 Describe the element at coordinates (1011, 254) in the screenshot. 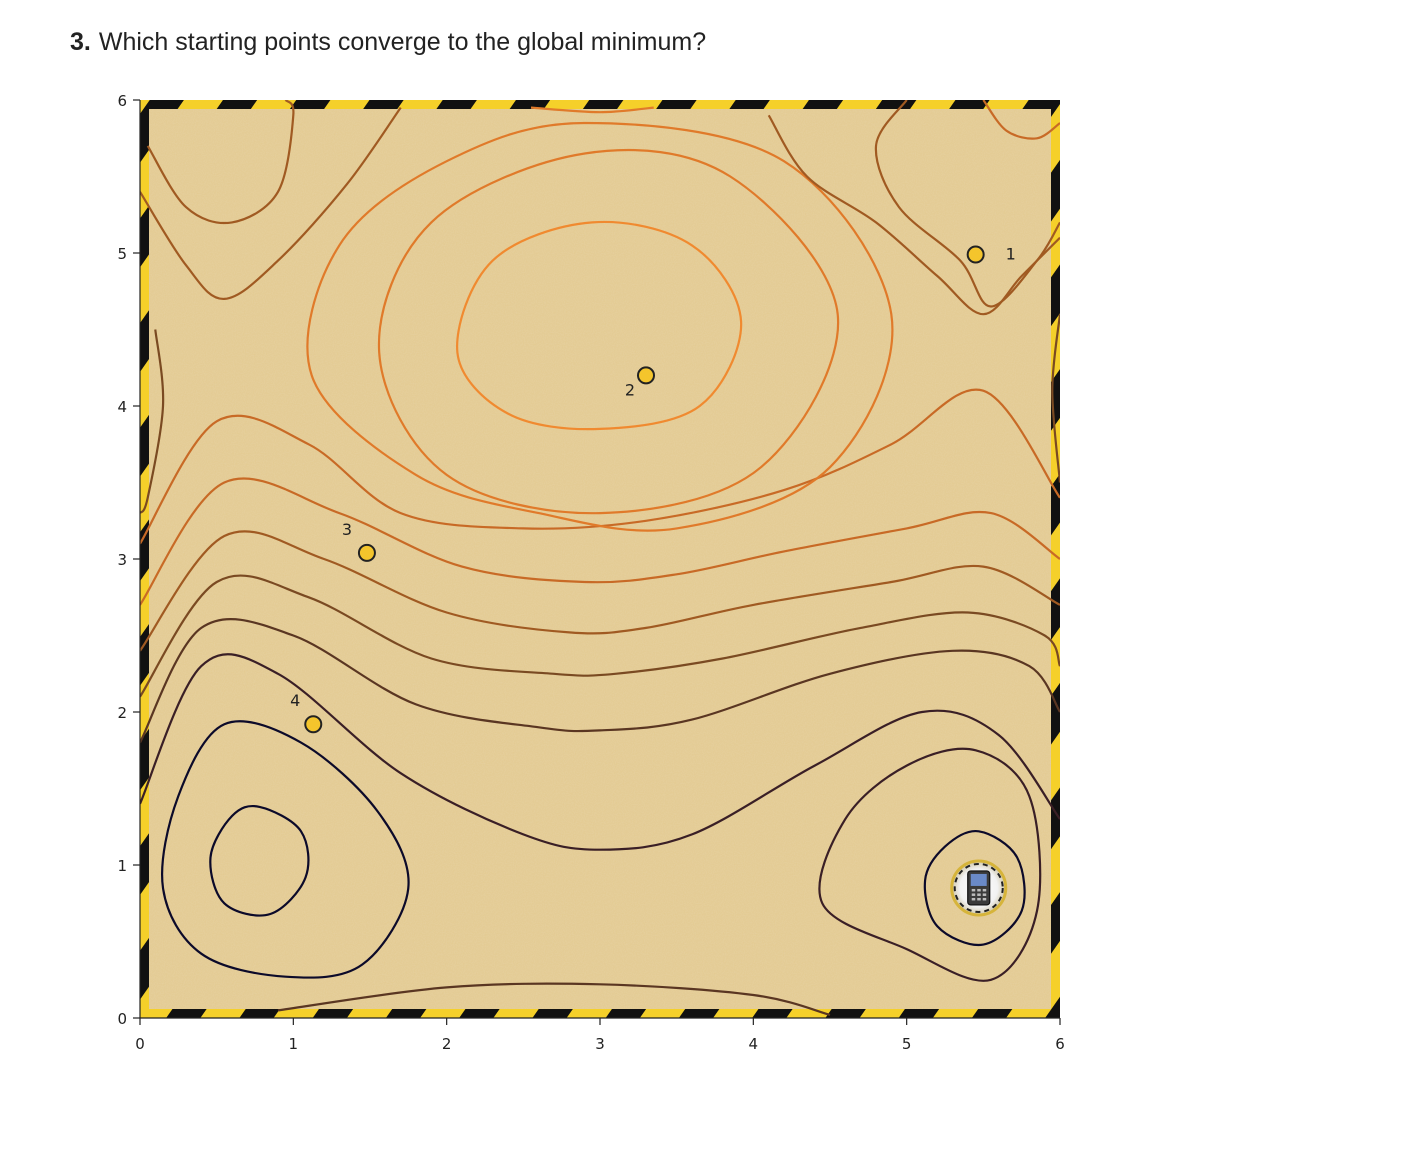

I see `start-point-label: 1` at that location.